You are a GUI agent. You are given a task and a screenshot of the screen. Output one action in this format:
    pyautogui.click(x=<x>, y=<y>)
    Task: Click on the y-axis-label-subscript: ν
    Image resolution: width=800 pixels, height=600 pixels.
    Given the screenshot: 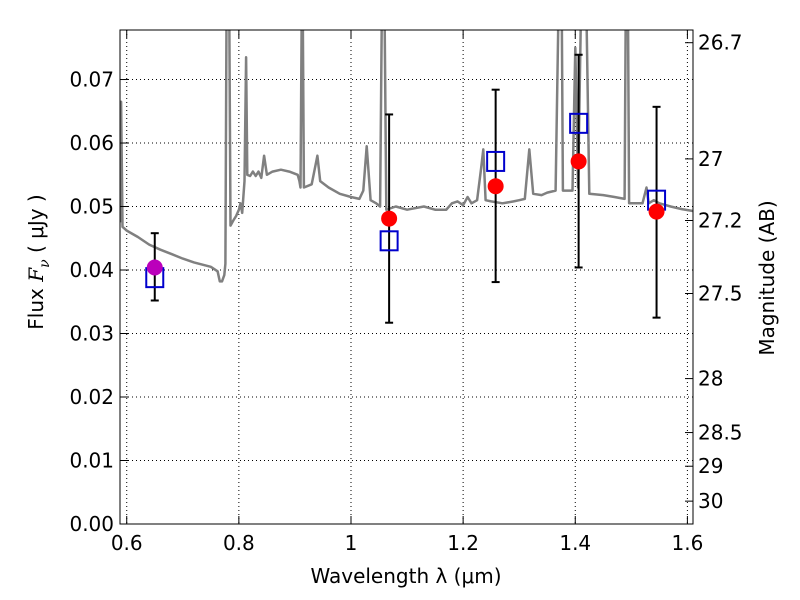 What is the action you would take?
    pyautogui.click(x=45, y=263)
    